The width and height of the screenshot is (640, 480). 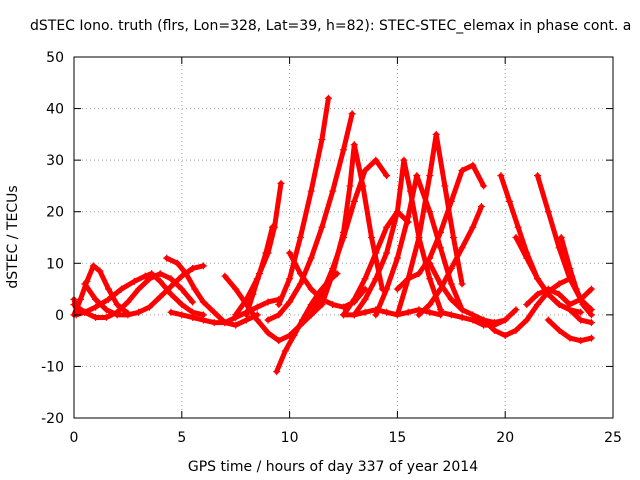 What do you see at coordinates (181, 438) in the screenshot?
I see `x-tick-label: 5` at bounding box center [181, 438].